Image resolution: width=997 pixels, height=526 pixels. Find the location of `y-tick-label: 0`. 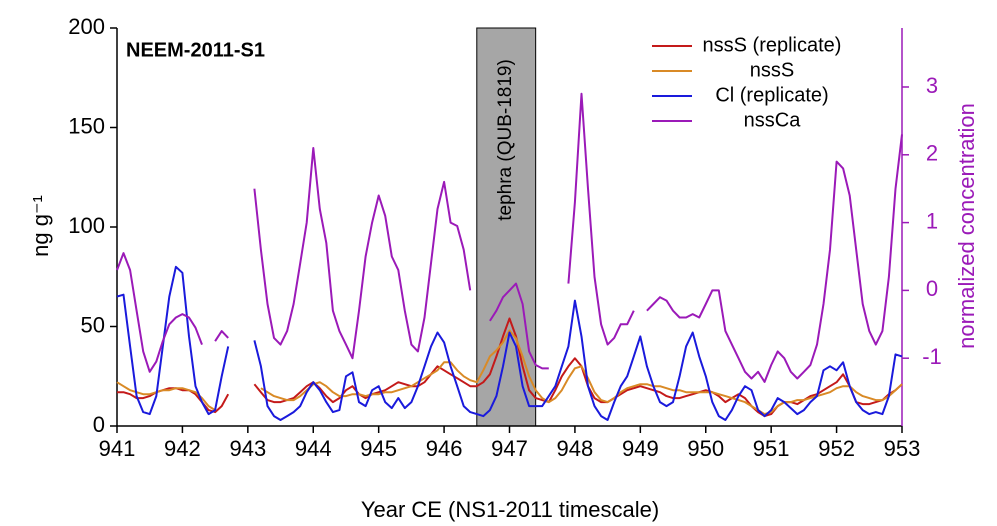

y-tick-label: 0 is located at coordinates (99, 424).